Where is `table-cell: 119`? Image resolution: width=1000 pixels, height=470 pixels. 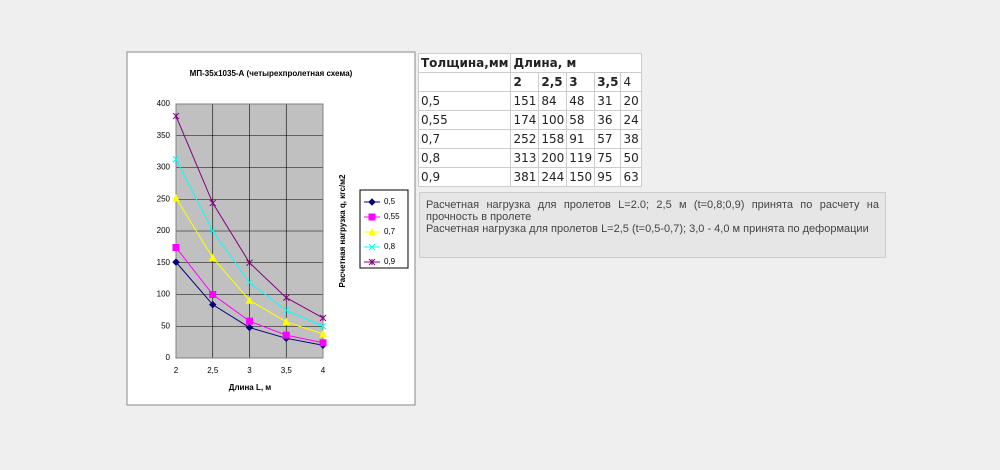 table-cell: 119 is located at coordinates (581, 158).